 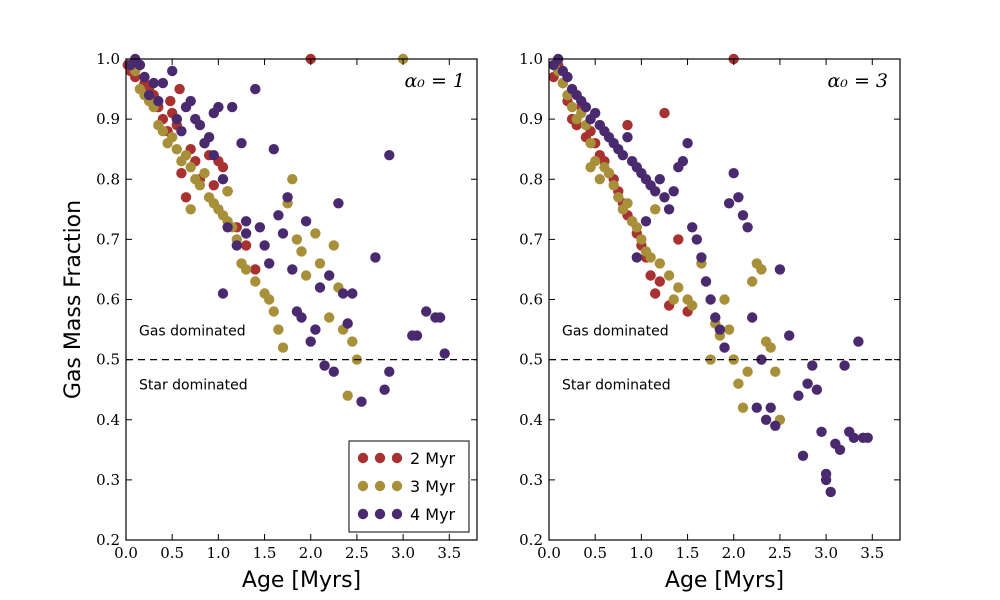 I want to click on left-y-tick-label: 0.6, so click(x=108, y=300).